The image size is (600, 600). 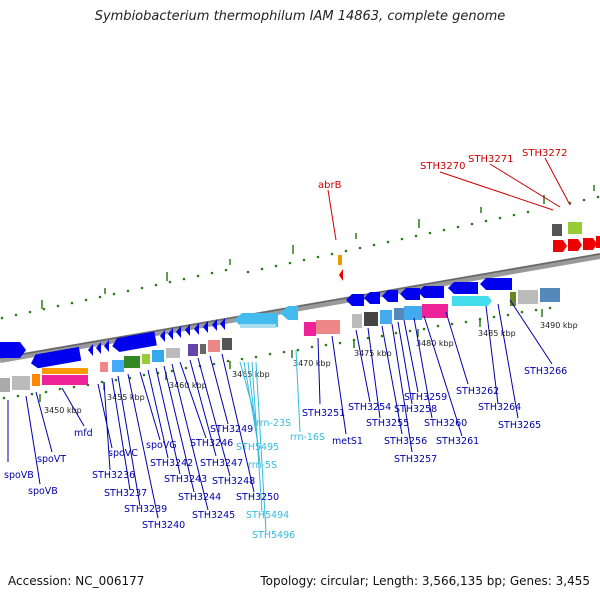 What do you see at coordinates (559, 325) in the screenshot?
I see `kbp-label: 3490 kbp` at bounding box center [559, 325].